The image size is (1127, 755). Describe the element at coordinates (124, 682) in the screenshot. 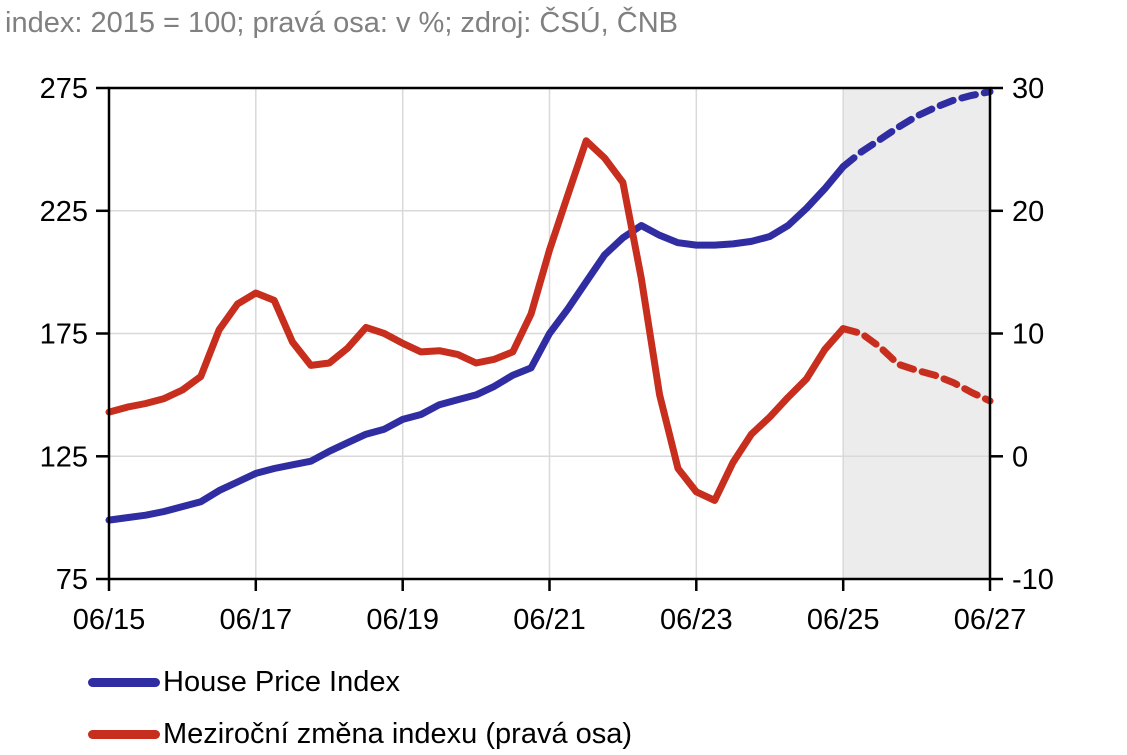

I see `hpi-legend-line-icon` at that location.